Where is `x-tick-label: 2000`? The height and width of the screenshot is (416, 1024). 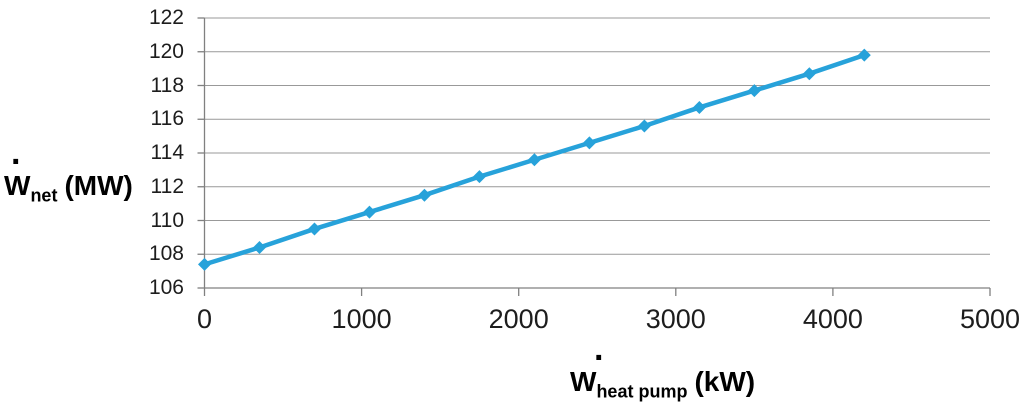
x-tick-label: 2000 is located at coordinates (518, 319).